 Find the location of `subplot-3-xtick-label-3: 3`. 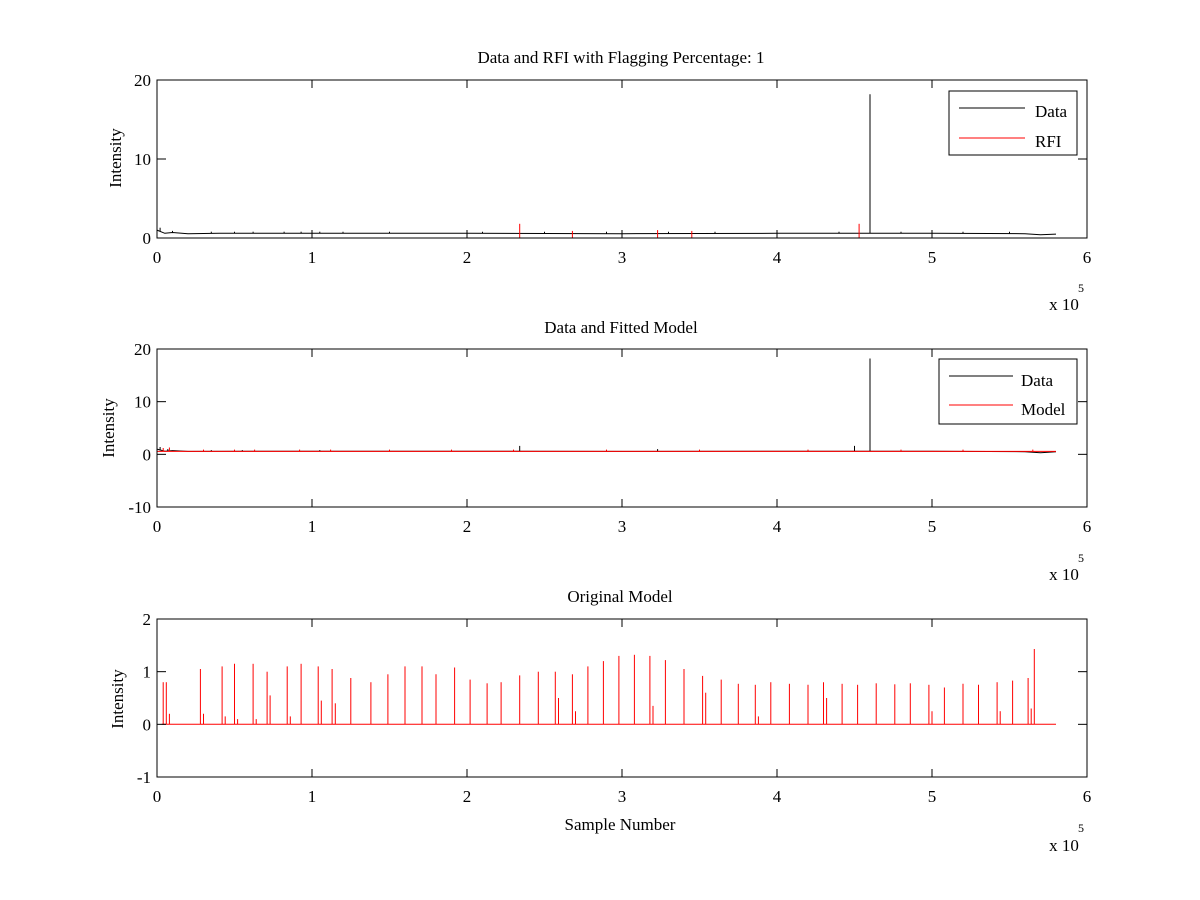

subplot-3-xtick-label-3: 3 is located at coordinates (622, 796).